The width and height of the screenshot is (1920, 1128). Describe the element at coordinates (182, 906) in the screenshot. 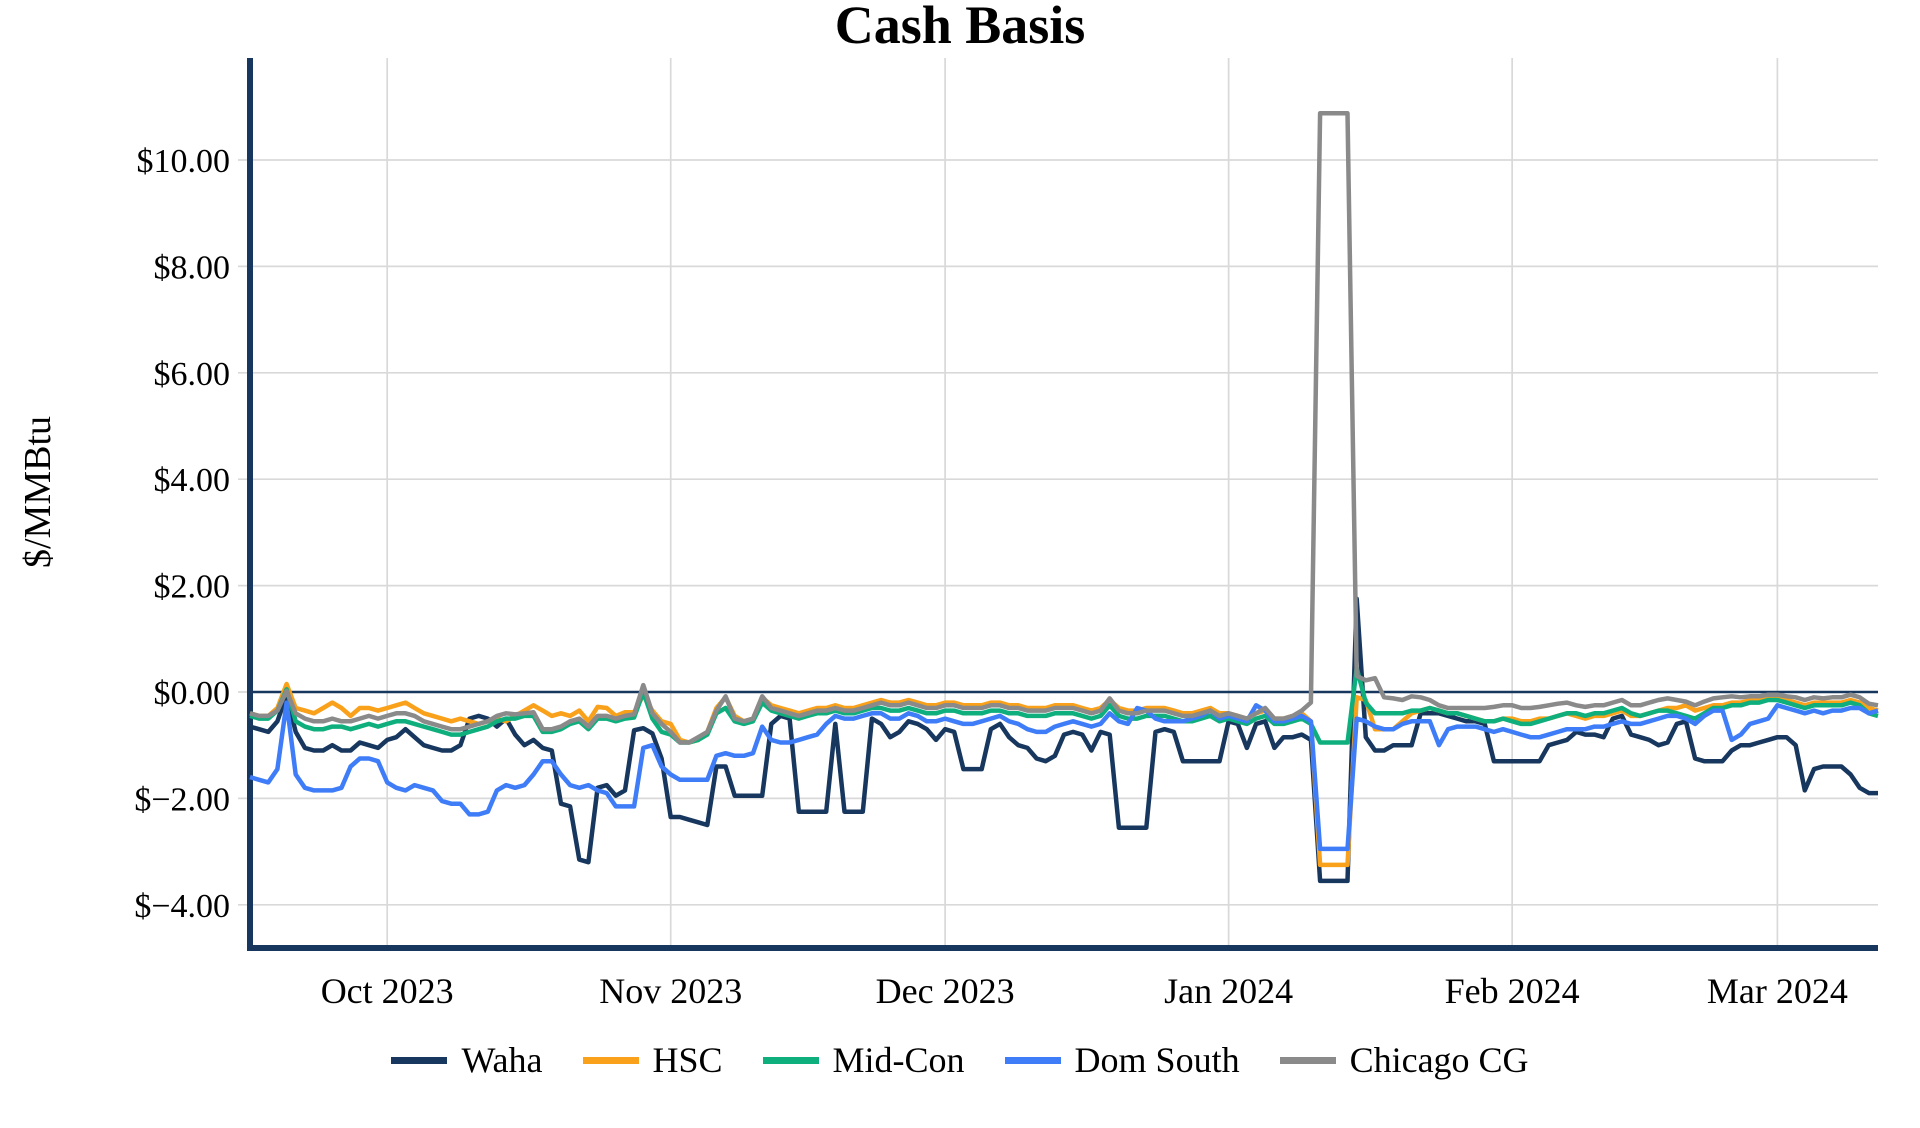

I see `y-tick-label: $−4.00` at that location.